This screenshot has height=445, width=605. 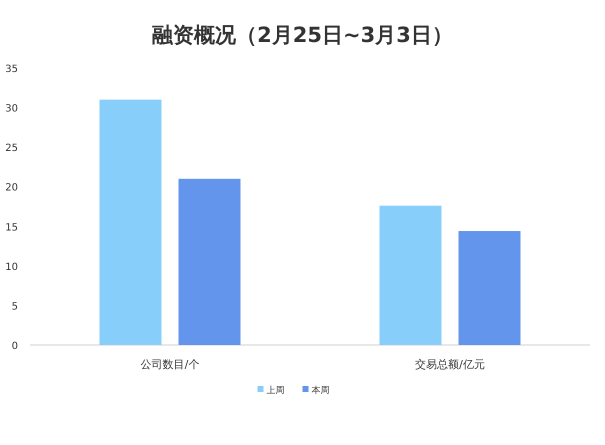 I want to click on y-tick-label: 10, so click(x=11, y=267).